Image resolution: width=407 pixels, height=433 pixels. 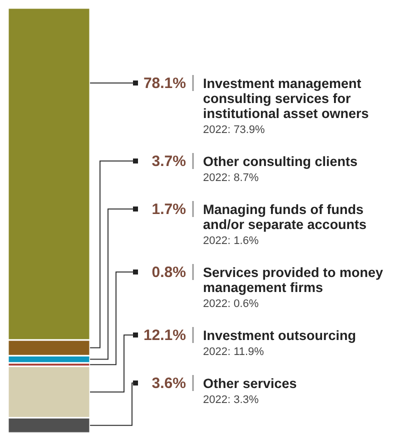 I want to click on data-label: 3.6%, so click(x=169, y=383).